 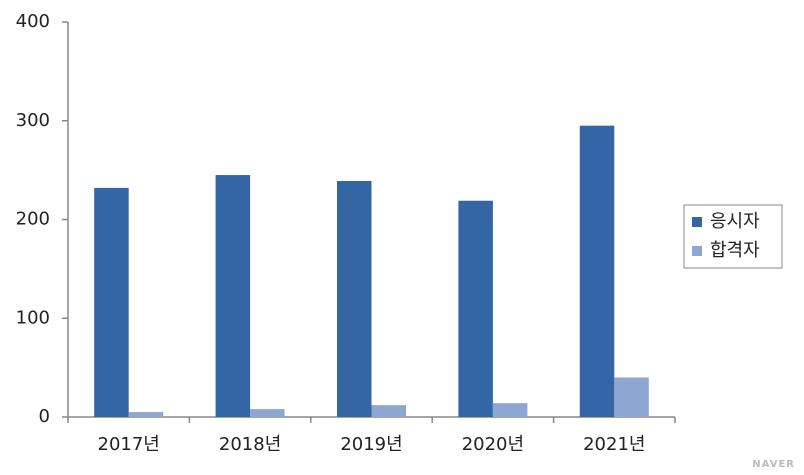 I want to click on watermark: NAVER, so click(x=773, y=464).